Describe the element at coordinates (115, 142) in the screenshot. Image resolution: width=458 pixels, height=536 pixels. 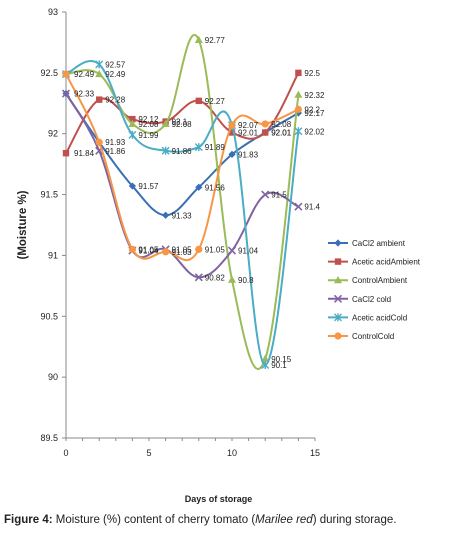
I see `data-label: 91.93` at that location.